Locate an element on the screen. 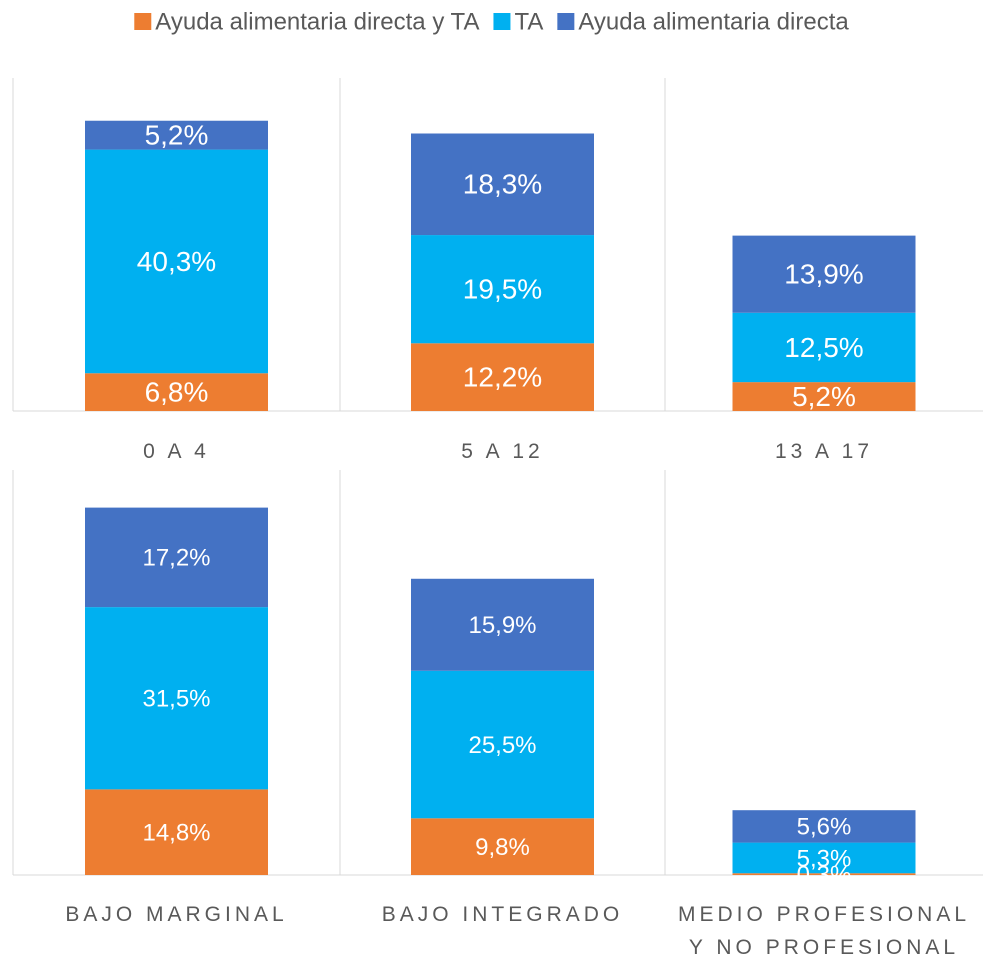  value-label: 14,8% is located at coordinates (176, 833).